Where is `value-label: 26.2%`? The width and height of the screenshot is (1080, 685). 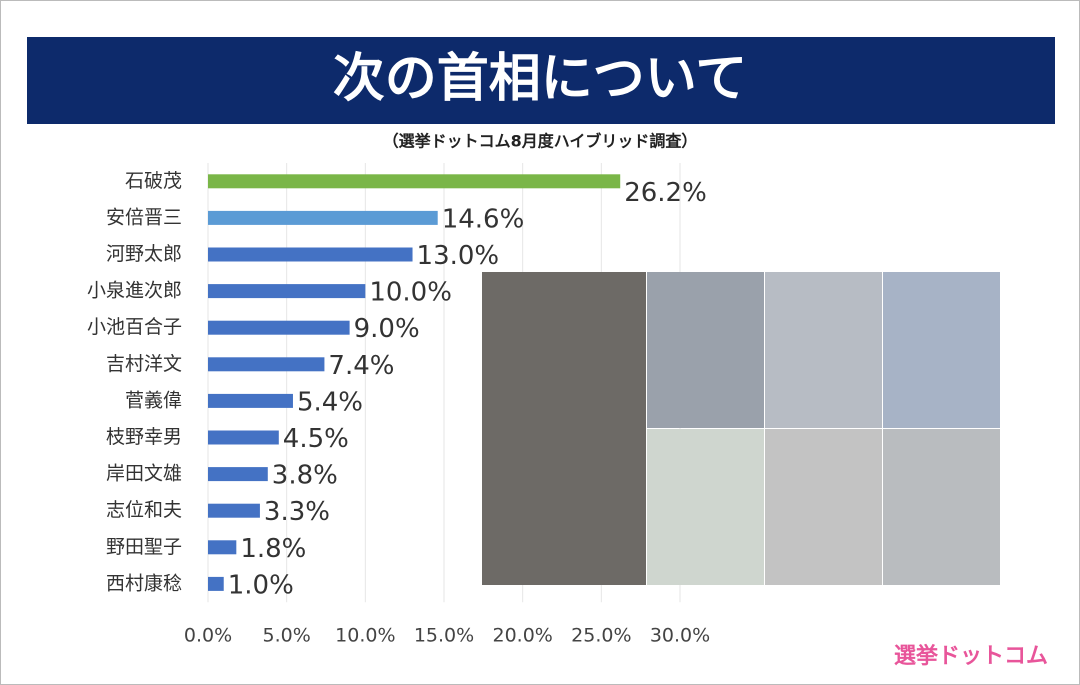 value-label: 26.2% is located at coordinates (665, 193).